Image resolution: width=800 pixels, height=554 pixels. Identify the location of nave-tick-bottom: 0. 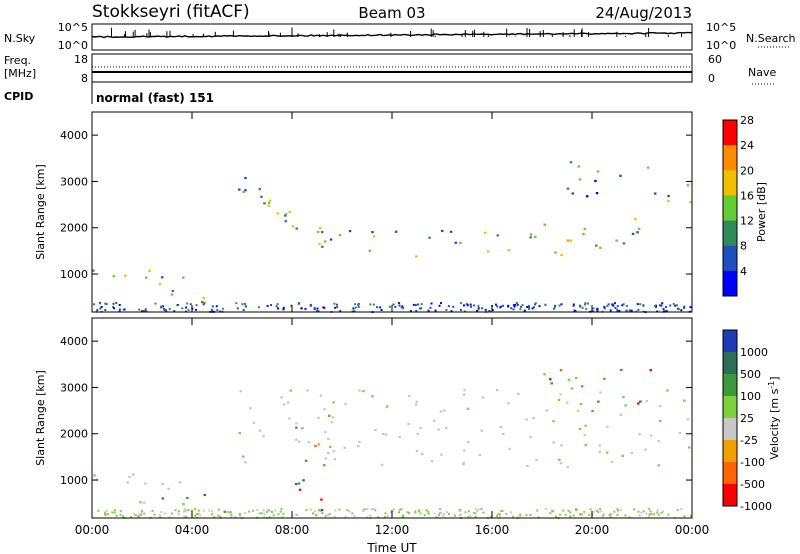
(711, 78).